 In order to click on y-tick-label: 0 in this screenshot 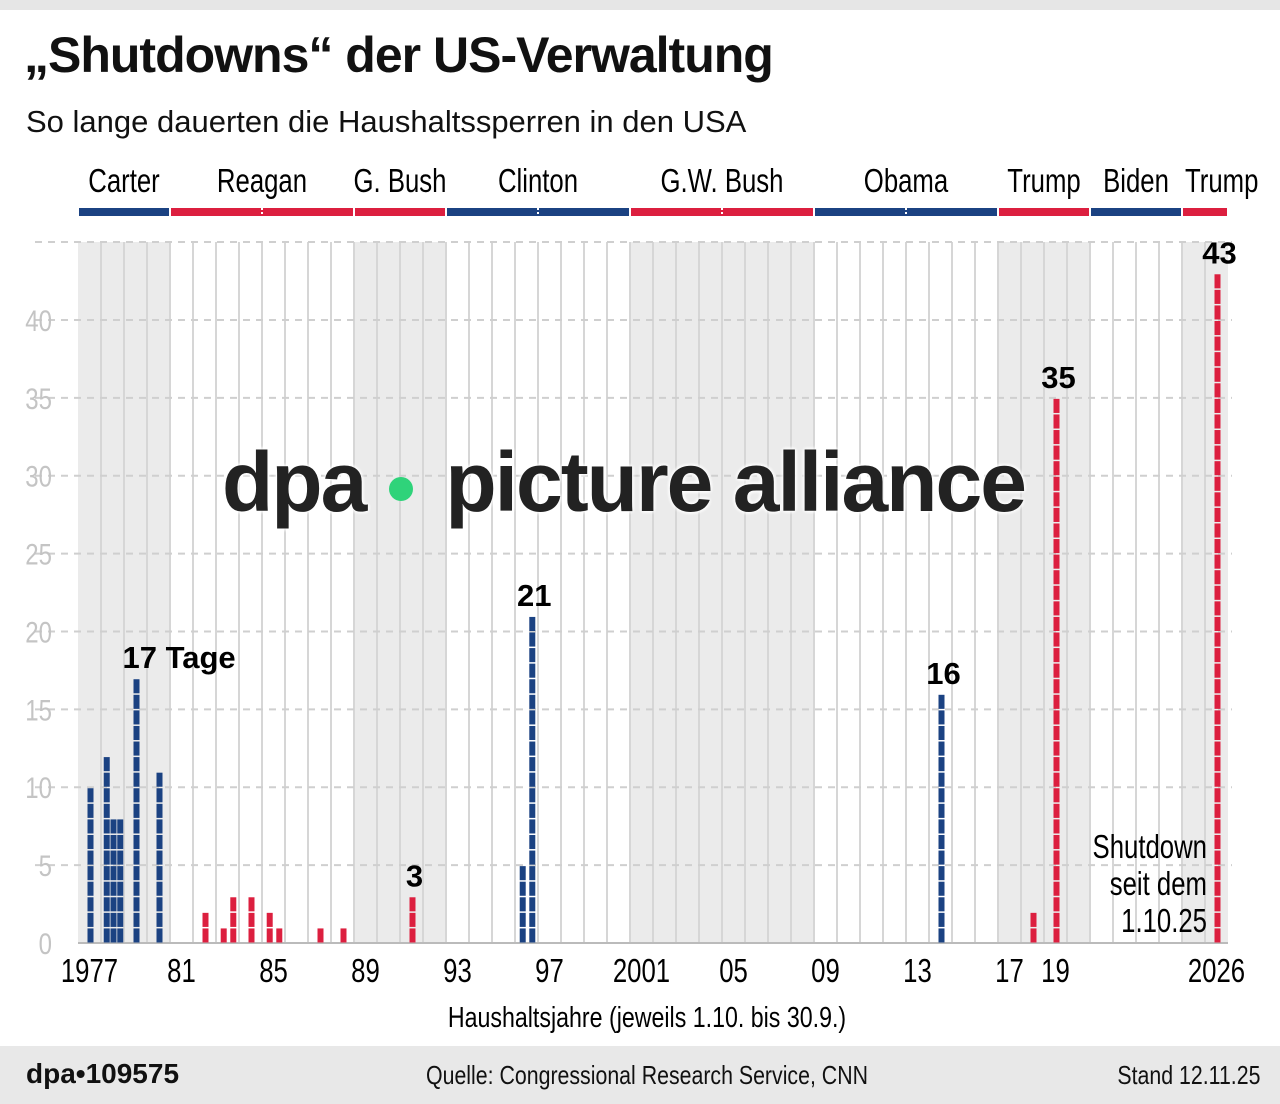, I will do `click(45, 943)`.